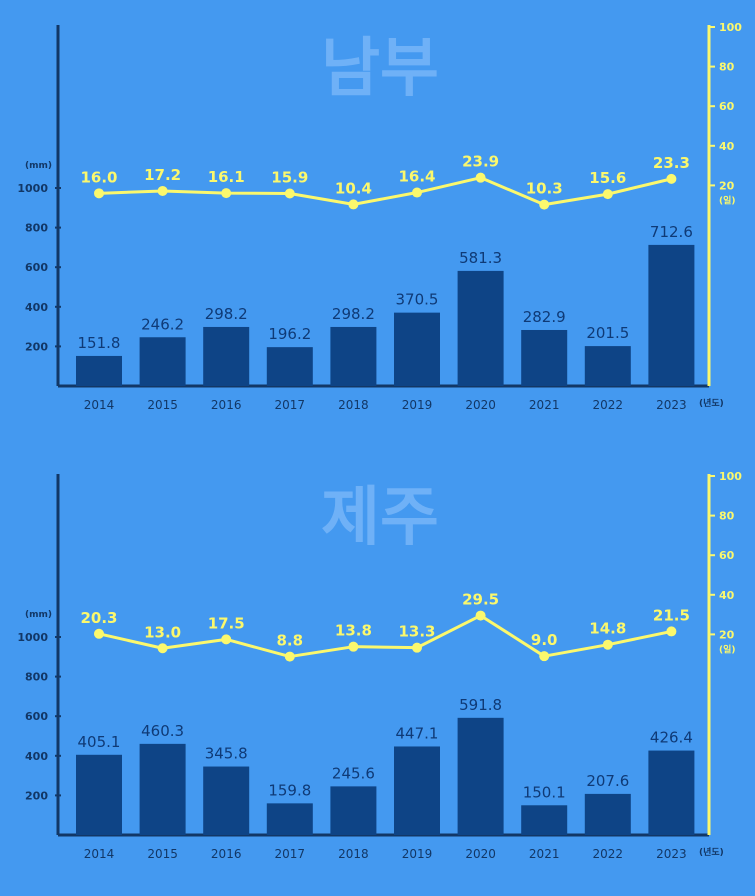 The width and height of the screenshot is (755, 896). What do you see at coordinates (353, 773) in the screenshot?
I see `bar-value-label: 245.6` at bounding box center [353, 773].